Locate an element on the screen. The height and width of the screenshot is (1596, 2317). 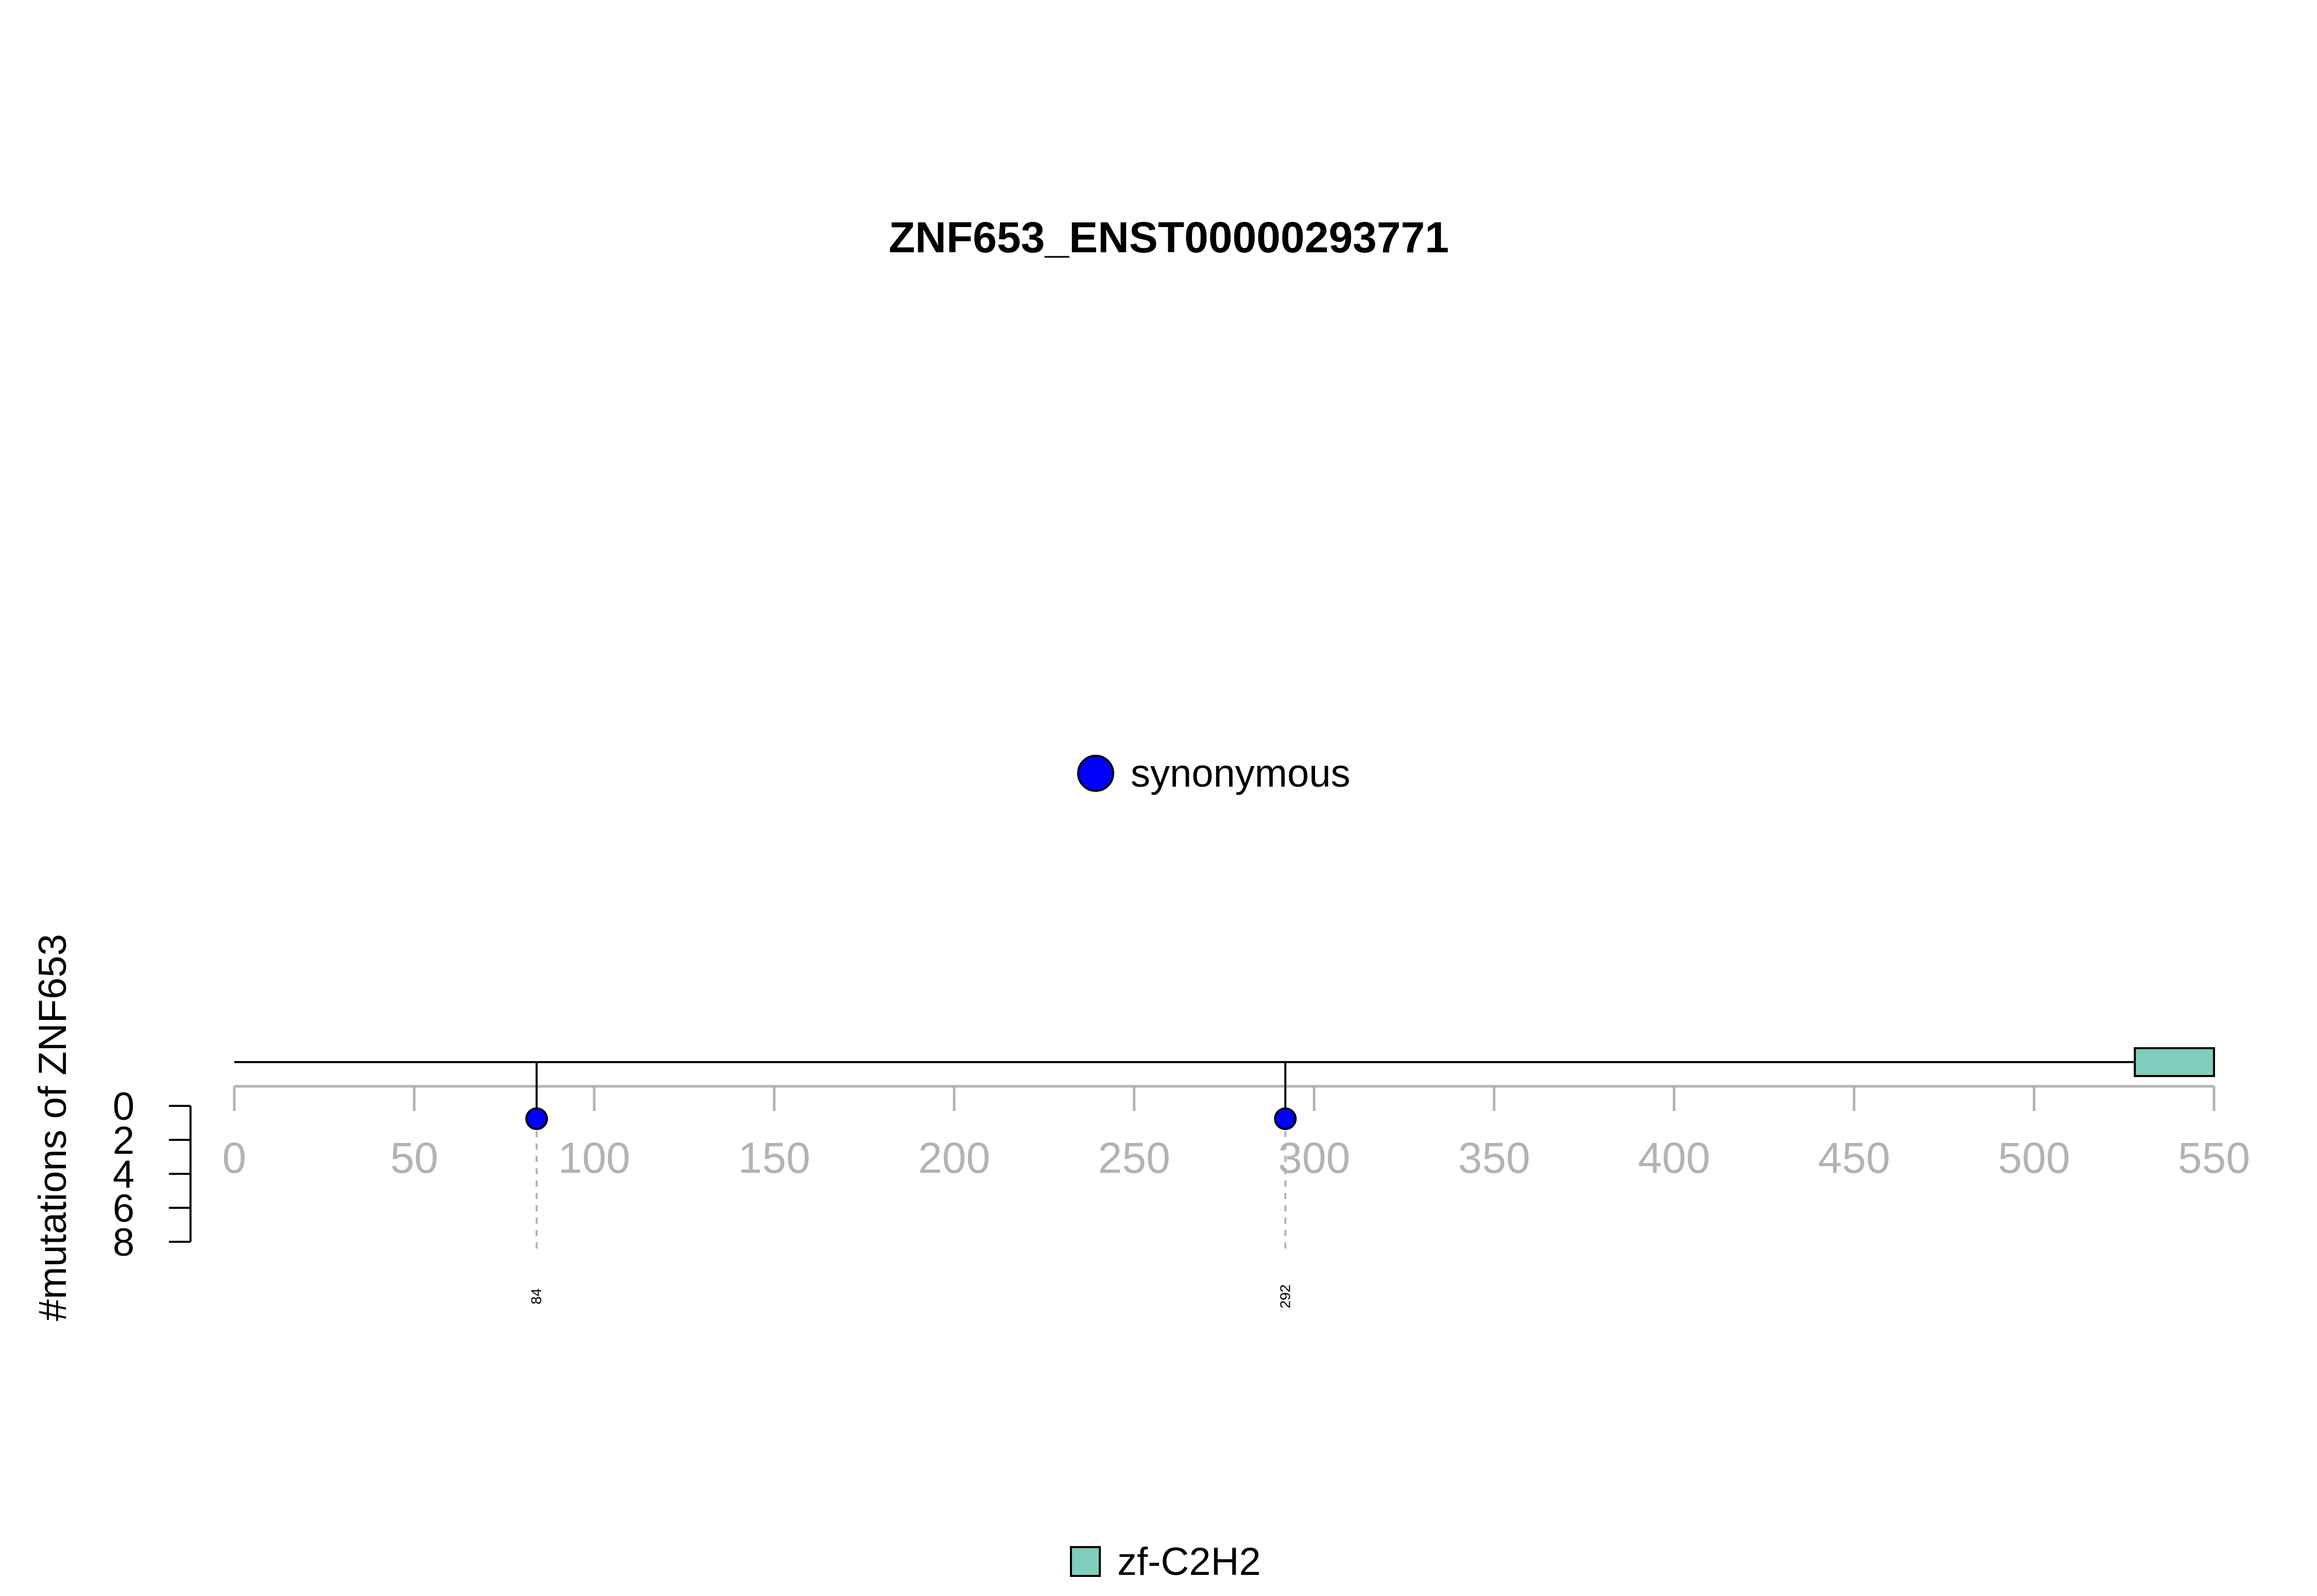
y-tick-label-8: 8 is located at coordinates (123, 1242).